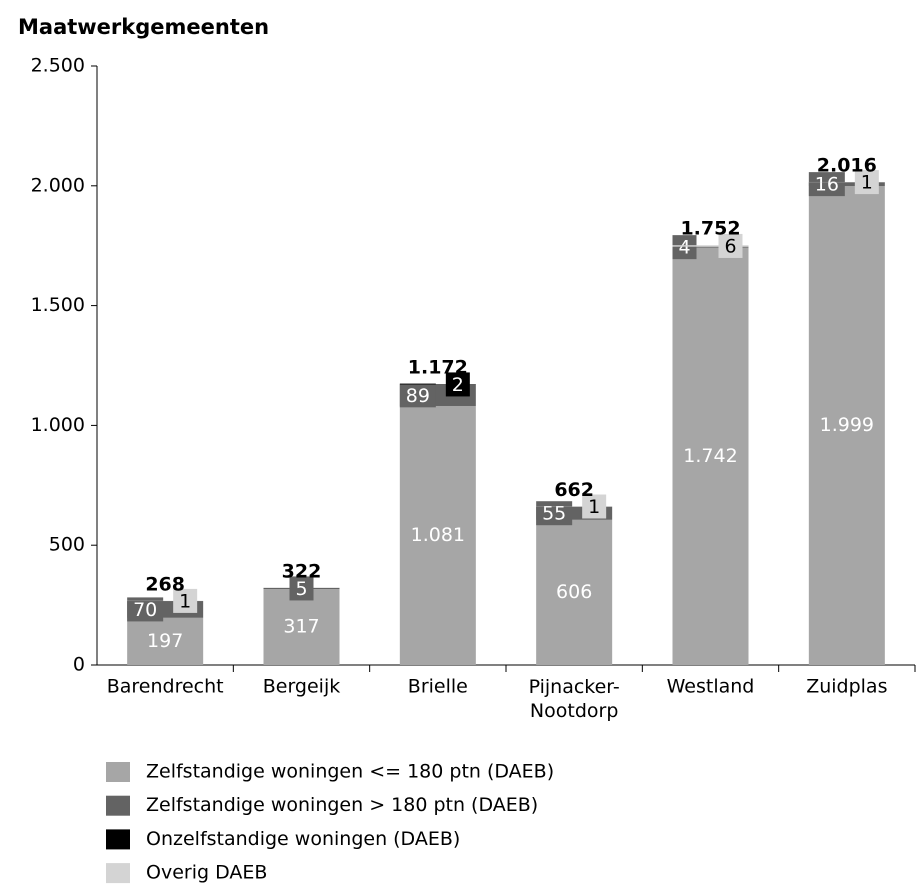  Describe the element at coordinates (58, 185) in the screenshot. I see `y-tick-label: 2.000` at that location.